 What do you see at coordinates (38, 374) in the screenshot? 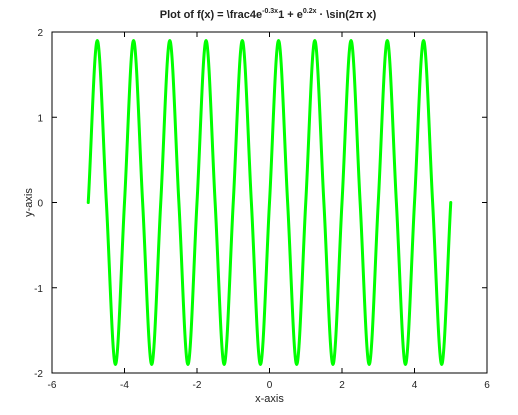
I see `y-tick-label: -2` at bounding box center [38, 374].